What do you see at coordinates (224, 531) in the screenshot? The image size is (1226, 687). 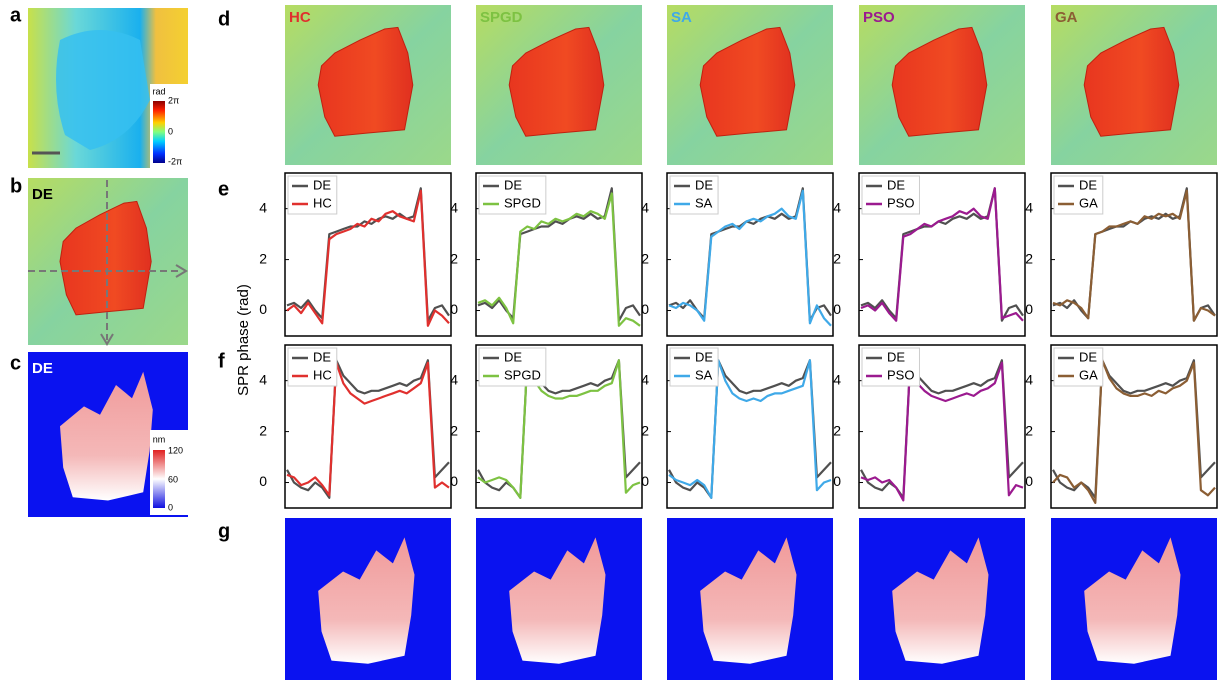 I see `panel-label: g` at bounding box center [224, 531].